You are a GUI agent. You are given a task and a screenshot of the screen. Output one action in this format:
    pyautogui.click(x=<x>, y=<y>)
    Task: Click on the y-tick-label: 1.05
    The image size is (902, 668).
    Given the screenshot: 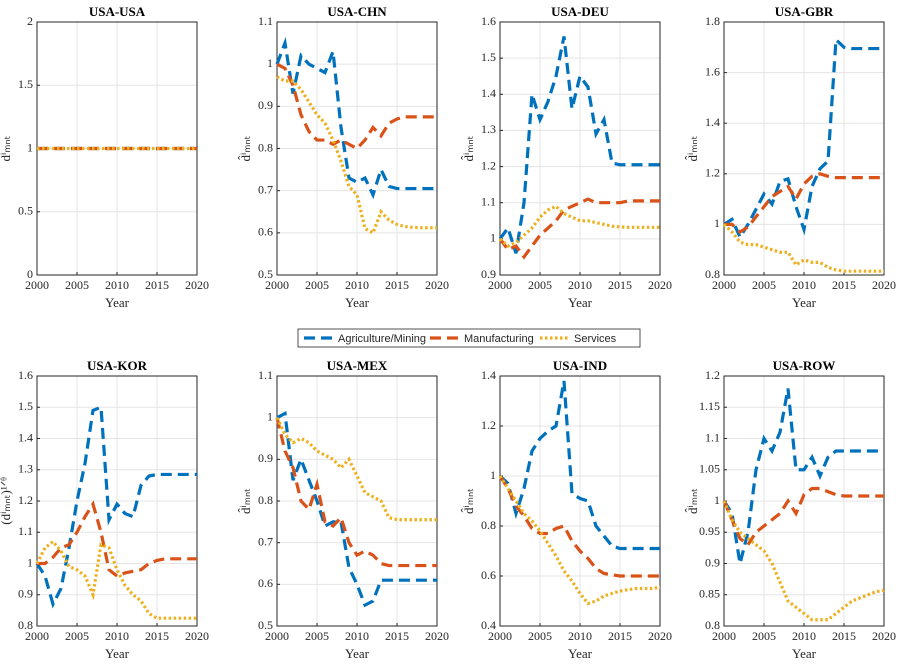 What is the action you would take?
    pyautogui.click(x=709, y=469)
    